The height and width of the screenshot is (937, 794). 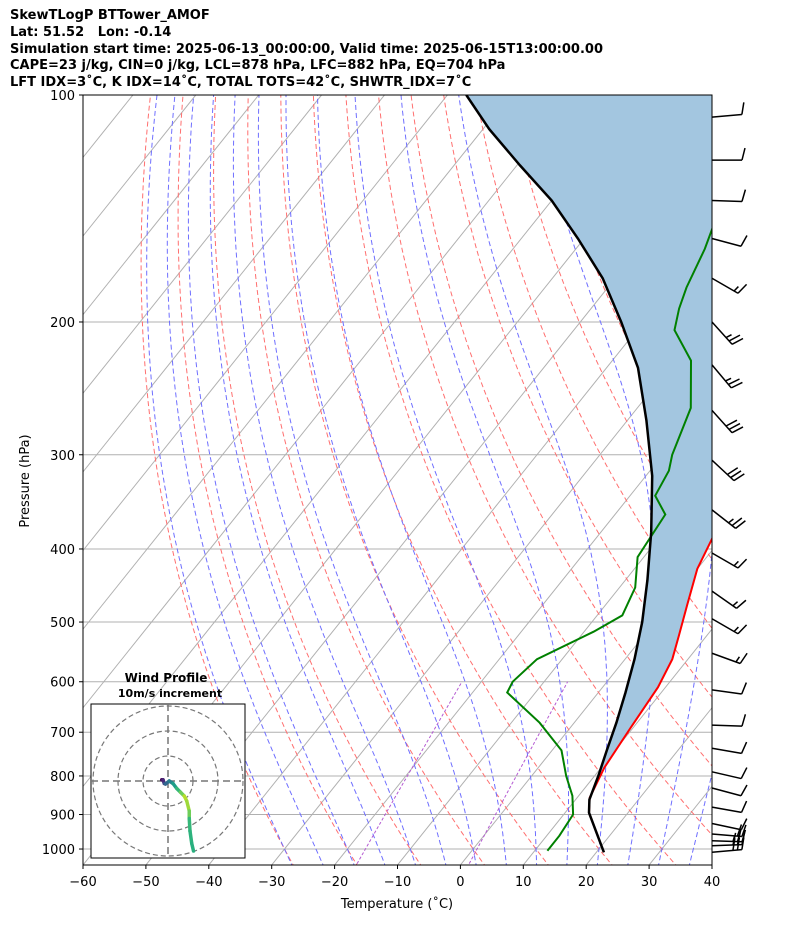 What do you see at coordinates (208, 882) in the screenshot?
I see `x-tick-label: −40` at bounding box center [208, 882].